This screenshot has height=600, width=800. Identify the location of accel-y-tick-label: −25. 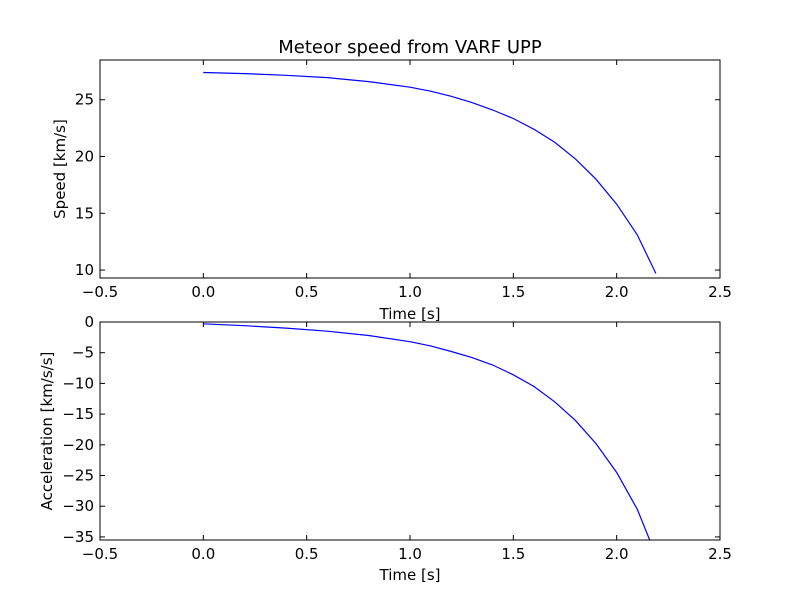
(78, 476).